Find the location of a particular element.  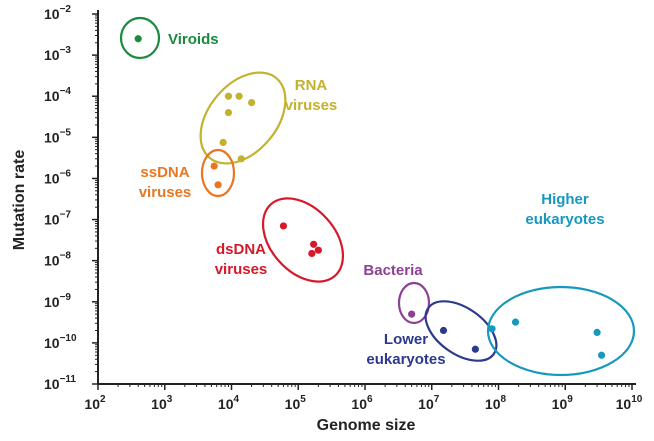

dsdna-viruses-label: viruses is located at coordinates (241, 269).